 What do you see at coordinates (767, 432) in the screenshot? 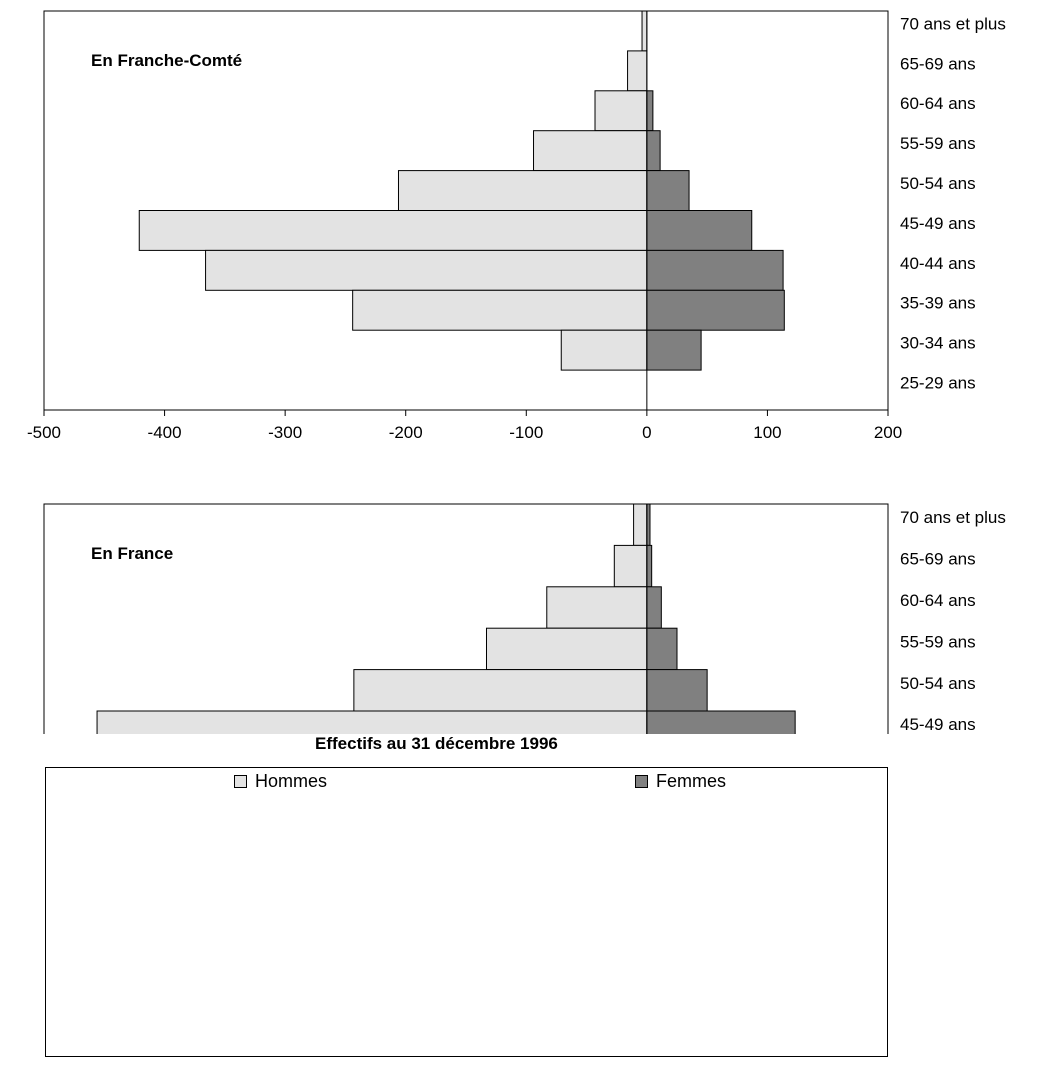
I see `x-tick-label: 100` at bounding box center [767, 432].